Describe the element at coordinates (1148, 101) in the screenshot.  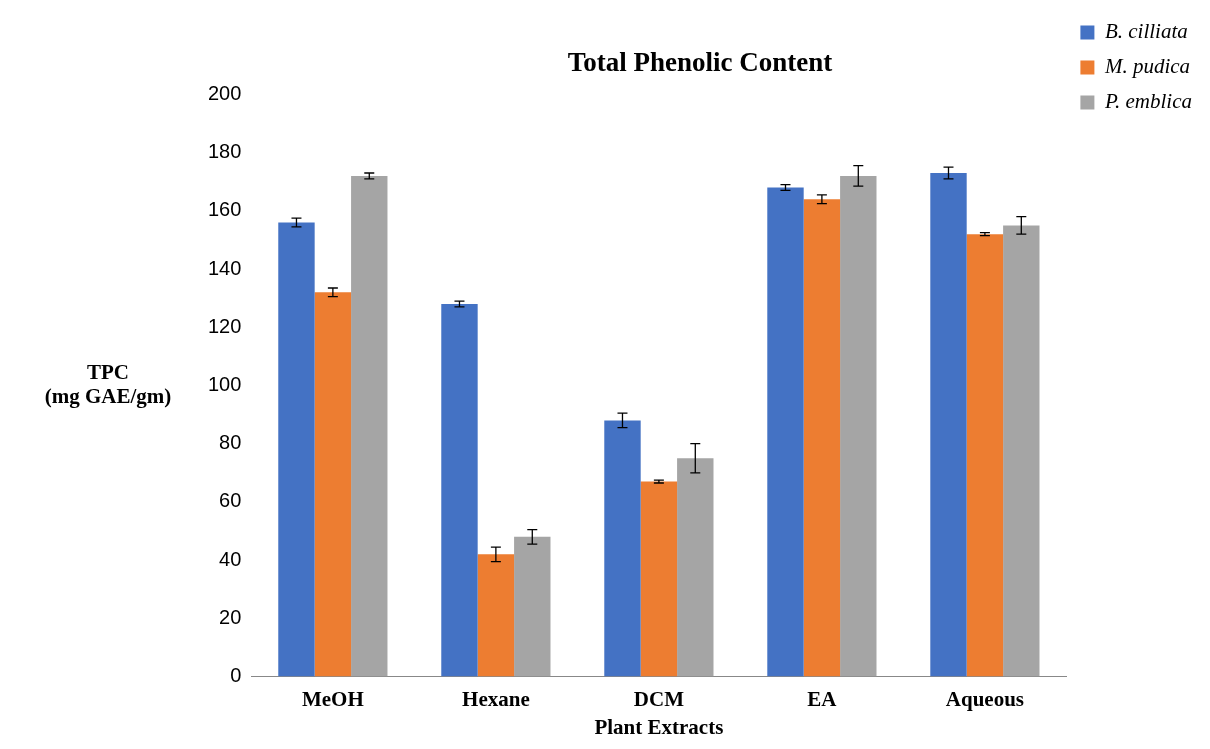
I see `legend-label: P. emblica` at that location.